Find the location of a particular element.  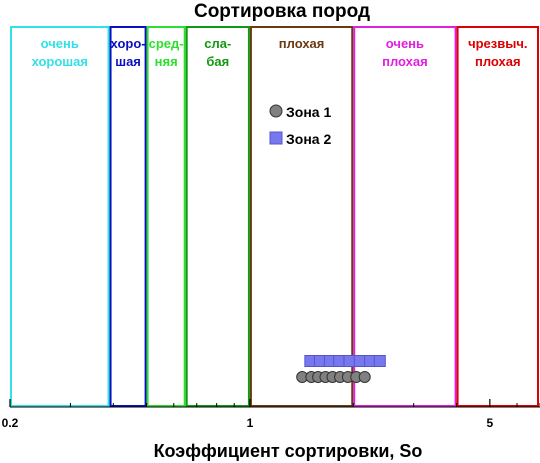

legend: Зона 1 Зона 2 is located at coordinates (300, 125).